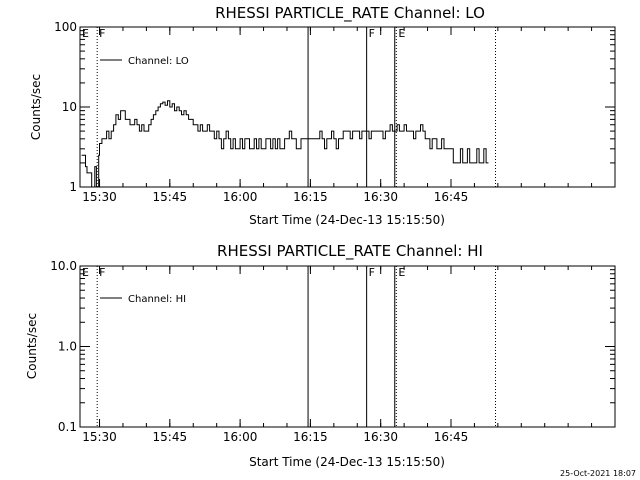  I want to click on x-axis-label-lo: Start Time (24-Dec-13 15:15:50), so click(347, 220).